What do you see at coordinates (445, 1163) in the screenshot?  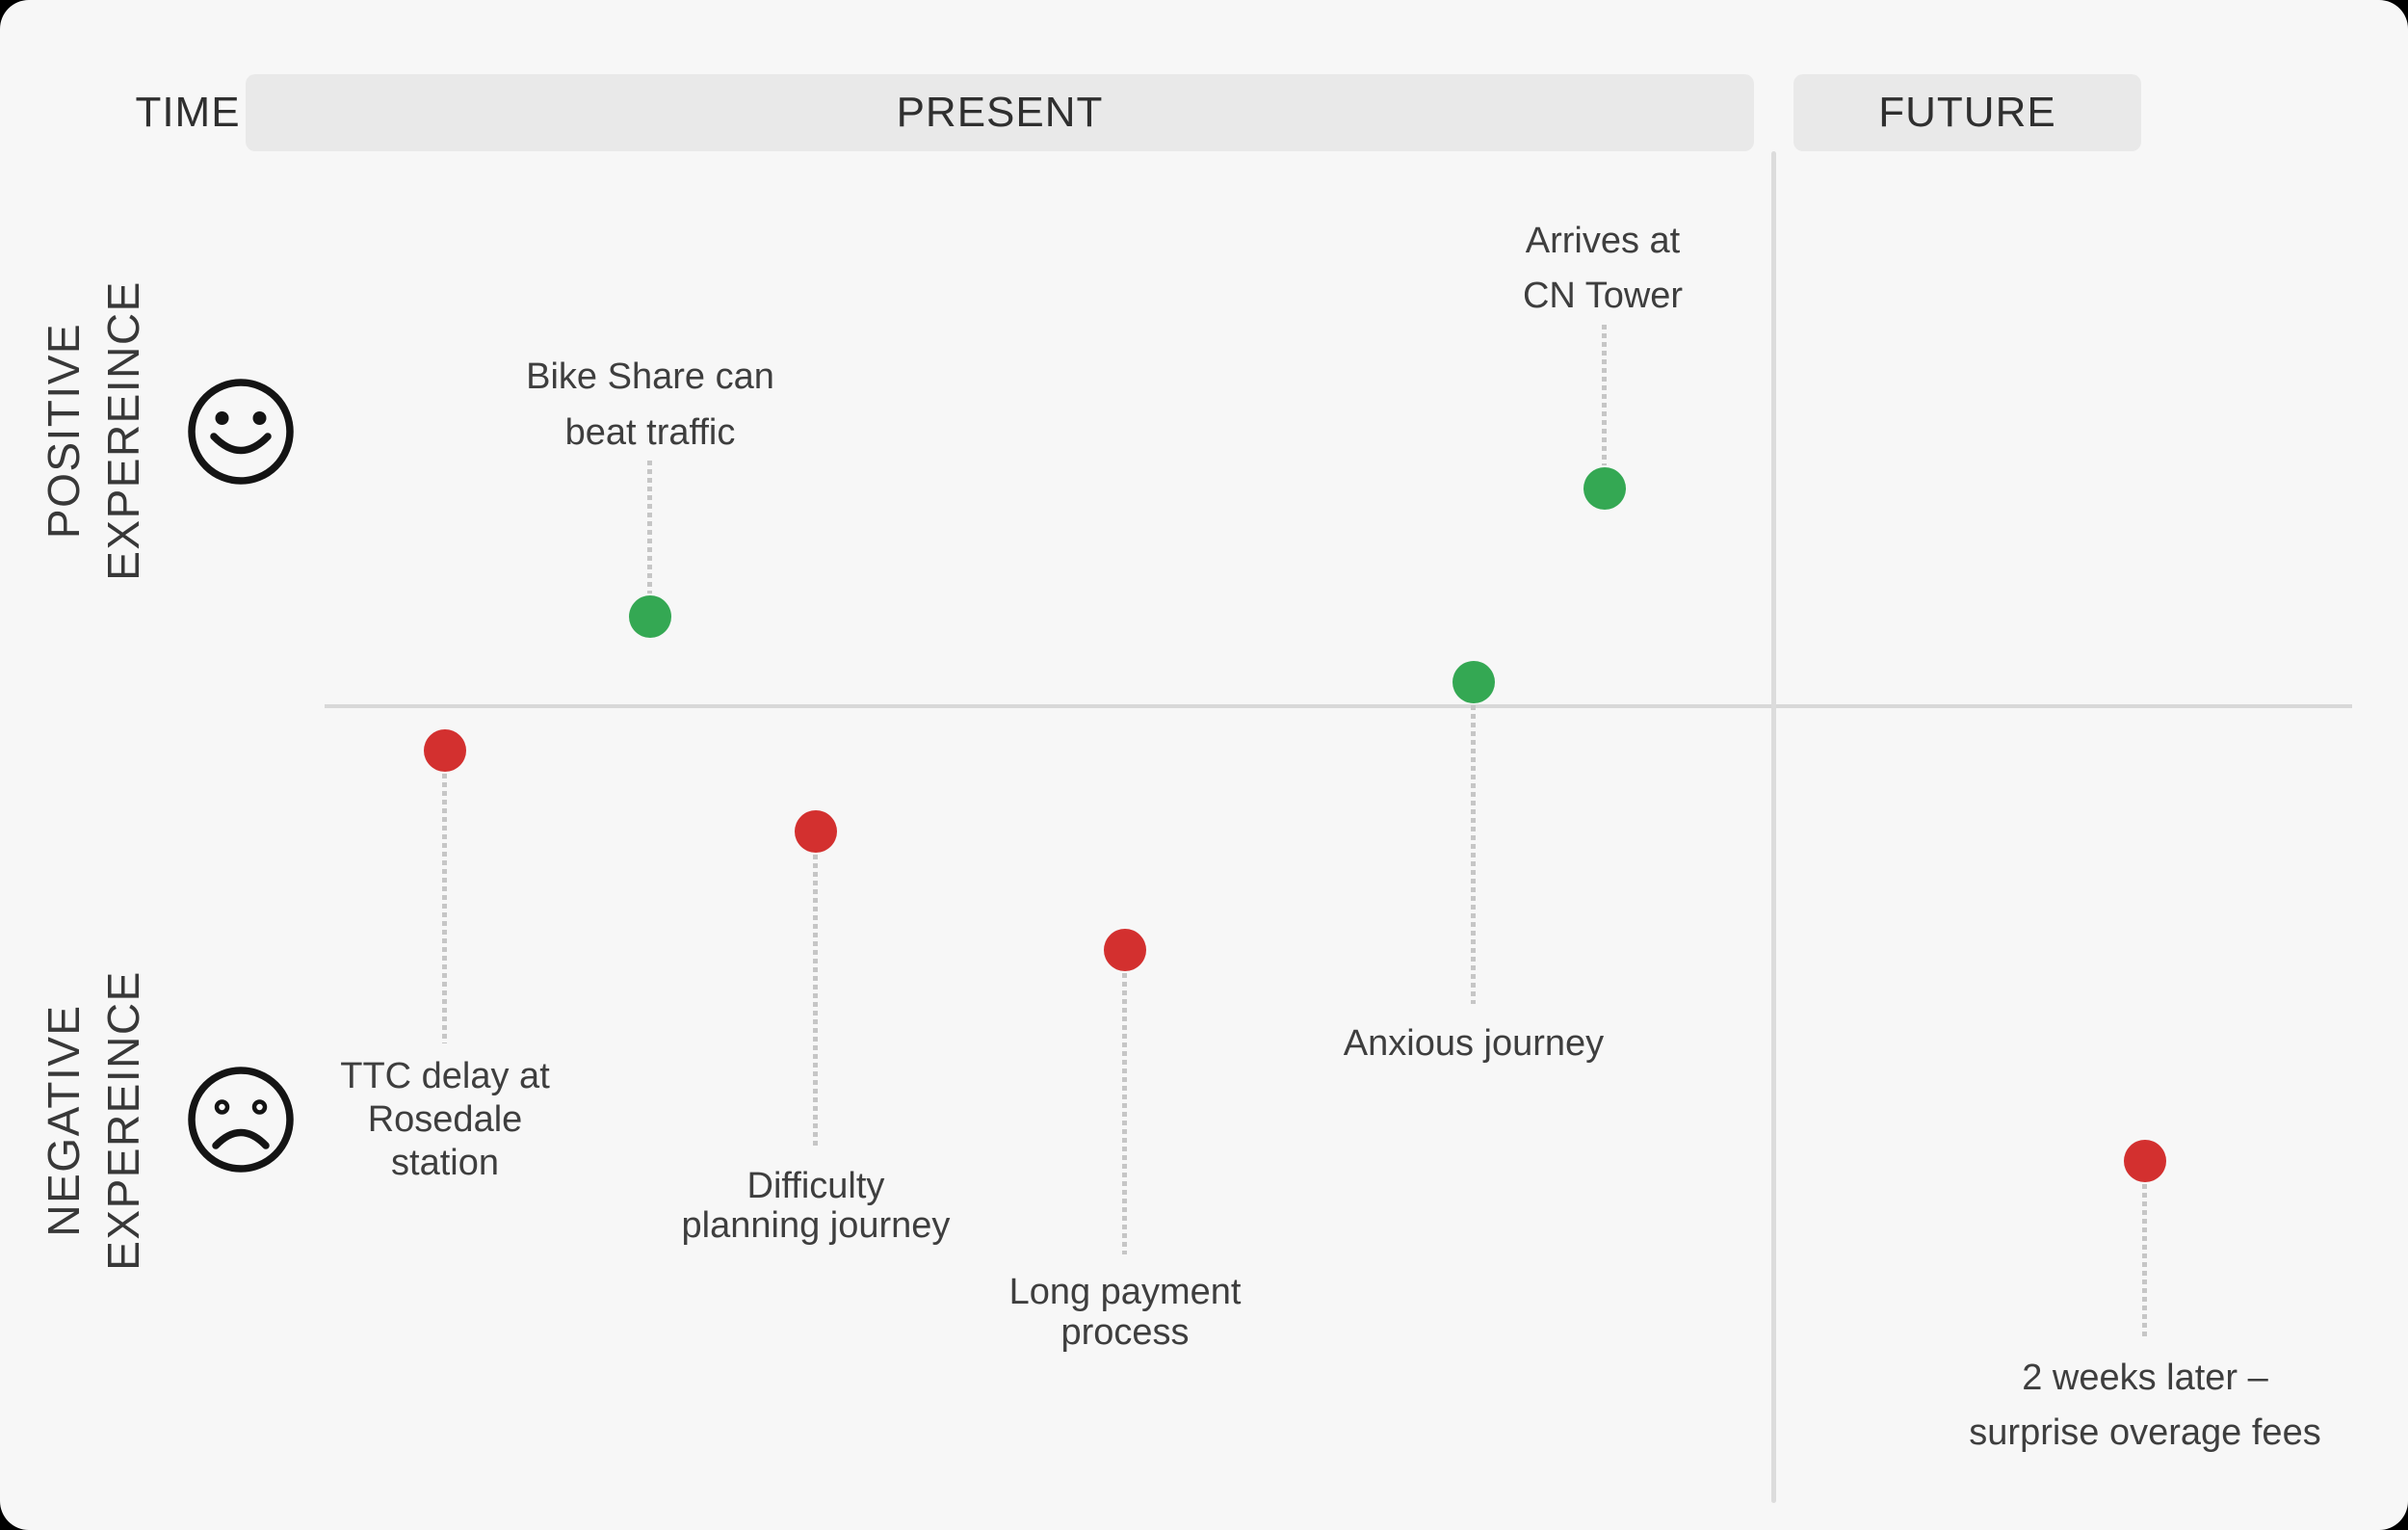 I see `event-label-line: station` at bounding box center [445, 1163].